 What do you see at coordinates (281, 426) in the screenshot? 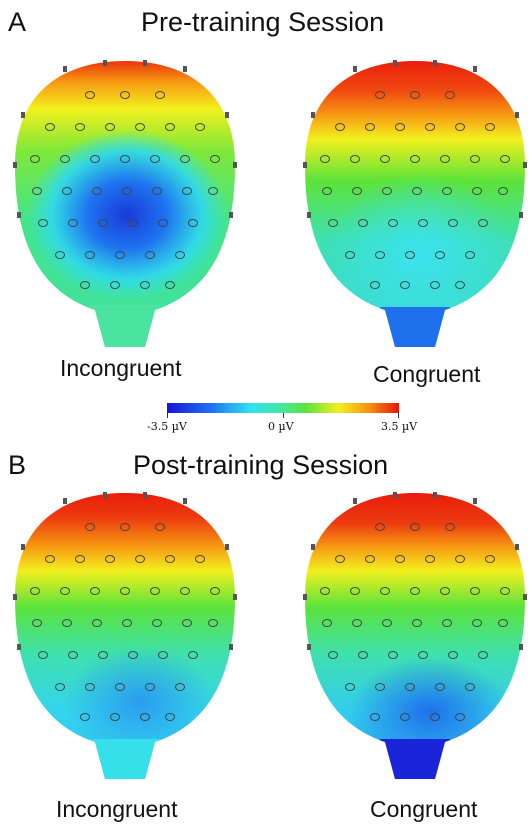
I see `colorbar-mid-label: 0 µV` at bounding box center [281, 426].